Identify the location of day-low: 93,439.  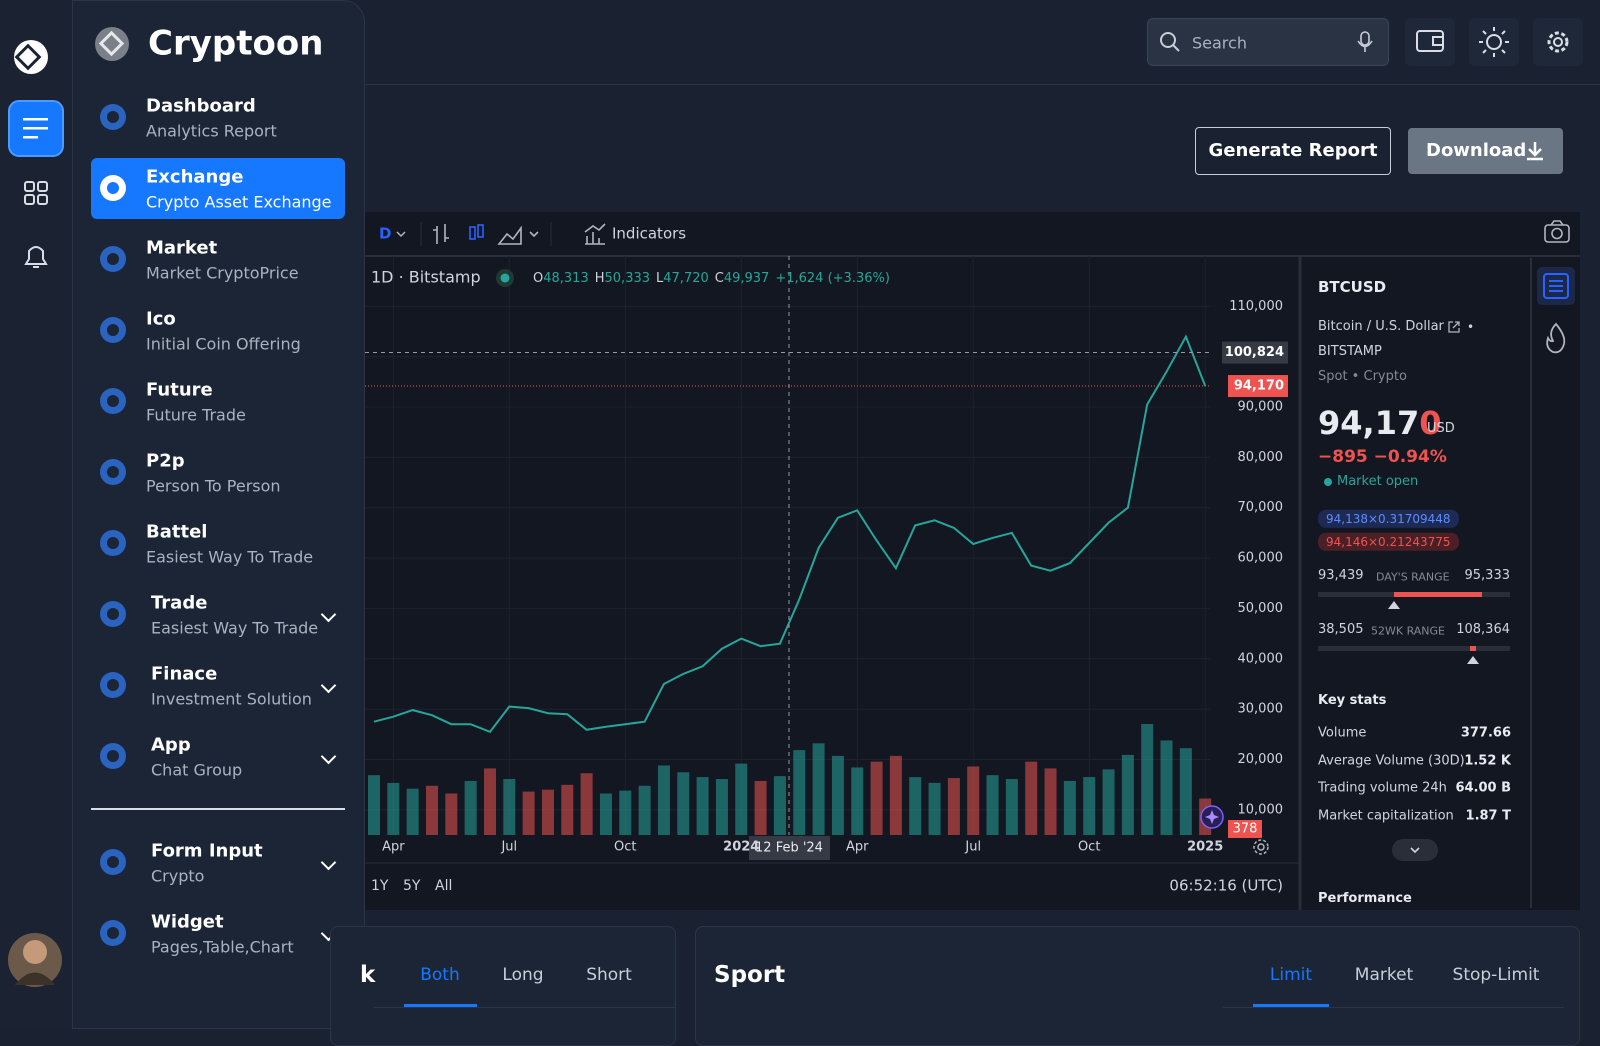
(1341, 576).